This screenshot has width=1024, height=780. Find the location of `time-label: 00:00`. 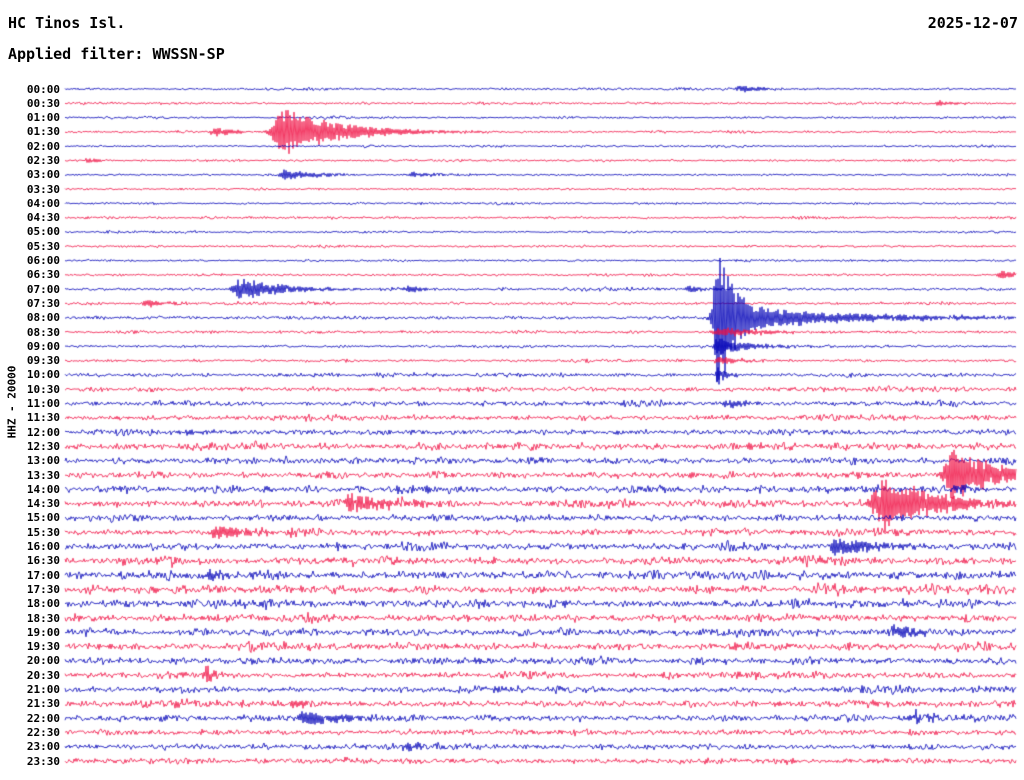

time-label: 00:00 is located at coordinates (43, 89).